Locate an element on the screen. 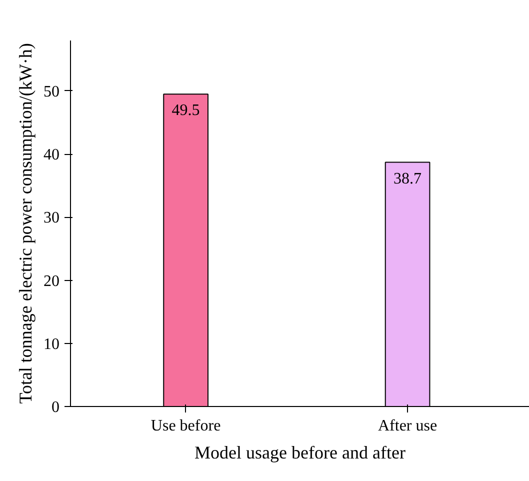 This screenshot has width=529, height=481. y-tick-label: 30 is located at coordinates (52, 218).